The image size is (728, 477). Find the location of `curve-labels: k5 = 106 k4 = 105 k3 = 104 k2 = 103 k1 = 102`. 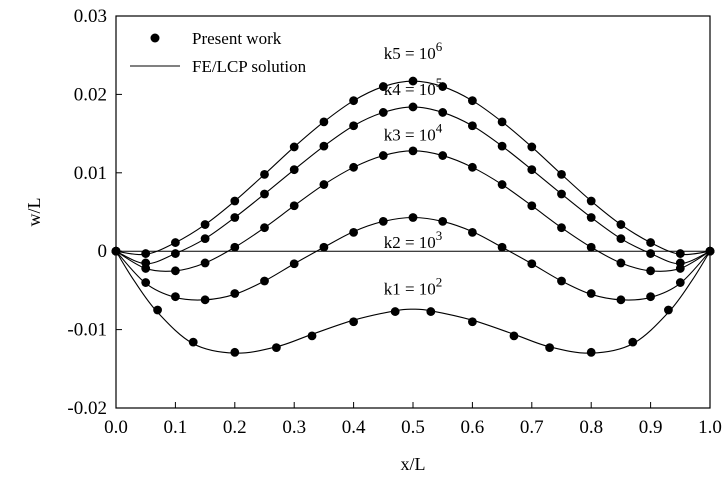

curve-labels: k5 = 106 k4 = 105 k3 = 104 k2 = 103 k1 = 102 is located at coordinates (413, 168).